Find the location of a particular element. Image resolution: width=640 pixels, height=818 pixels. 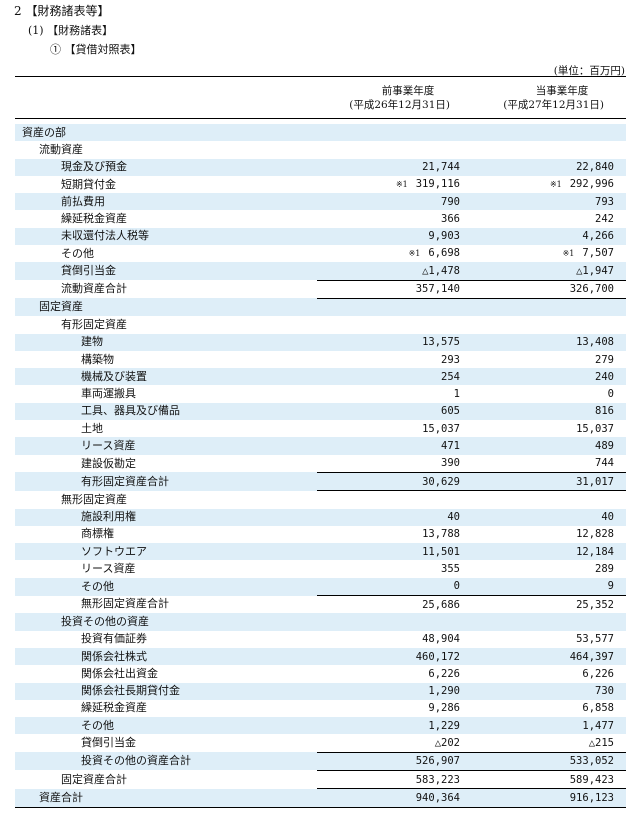

curr-year-value: 242 is located at coordinates (549, 219).